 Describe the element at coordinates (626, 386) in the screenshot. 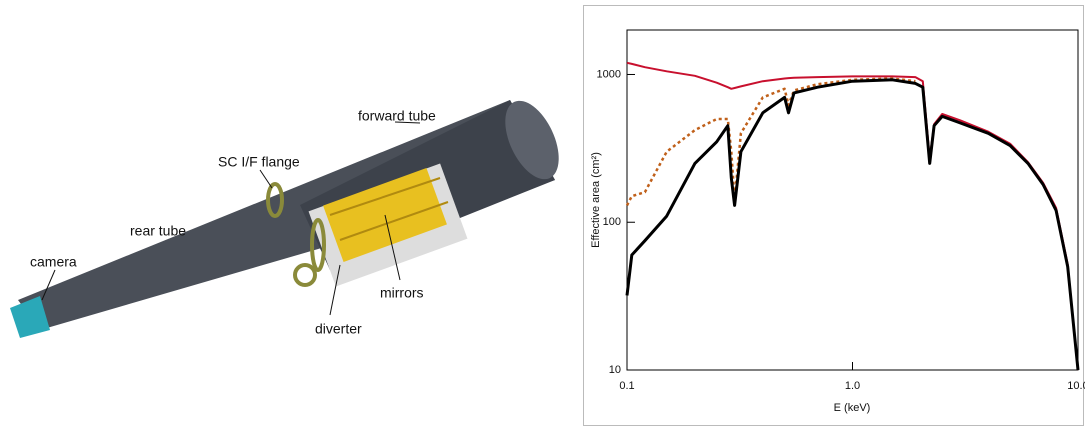

I see `x-tick-label: 0.1` at that location.